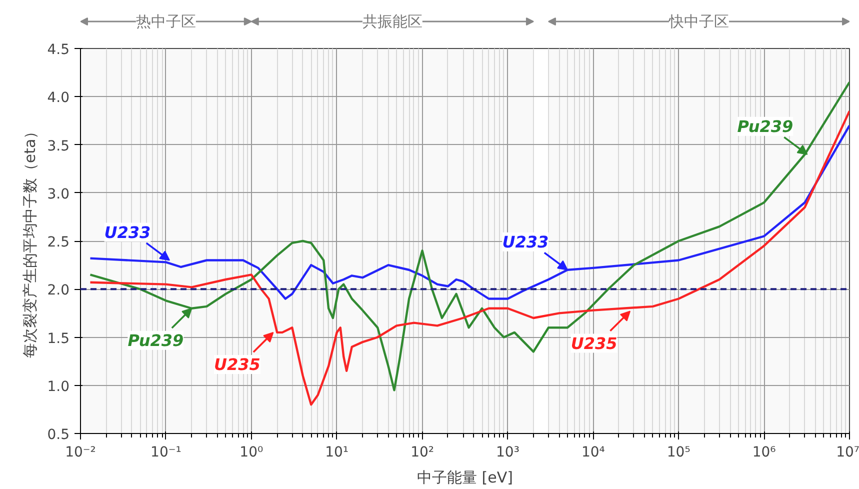  I want to click on y-tick-label: 2.0, so click(58, 290).